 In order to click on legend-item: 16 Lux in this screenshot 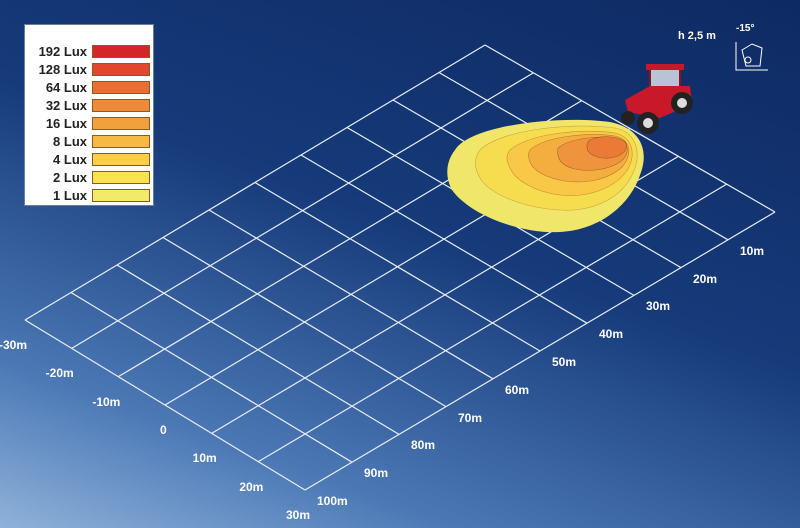, I will do `click(89, 123)`.